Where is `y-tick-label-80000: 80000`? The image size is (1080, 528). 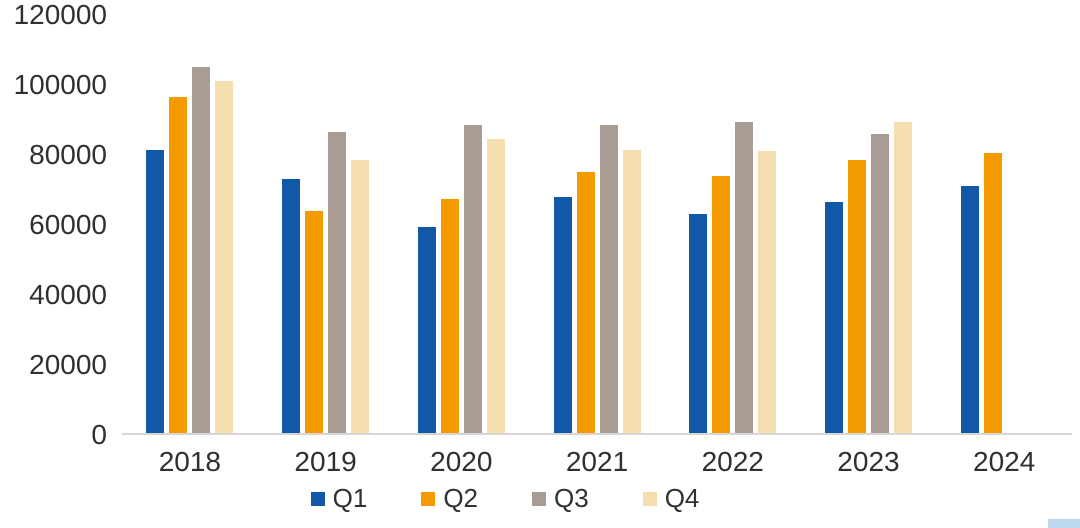 y-tick-label-80000: 80000 is located at coordinates (68, 154).